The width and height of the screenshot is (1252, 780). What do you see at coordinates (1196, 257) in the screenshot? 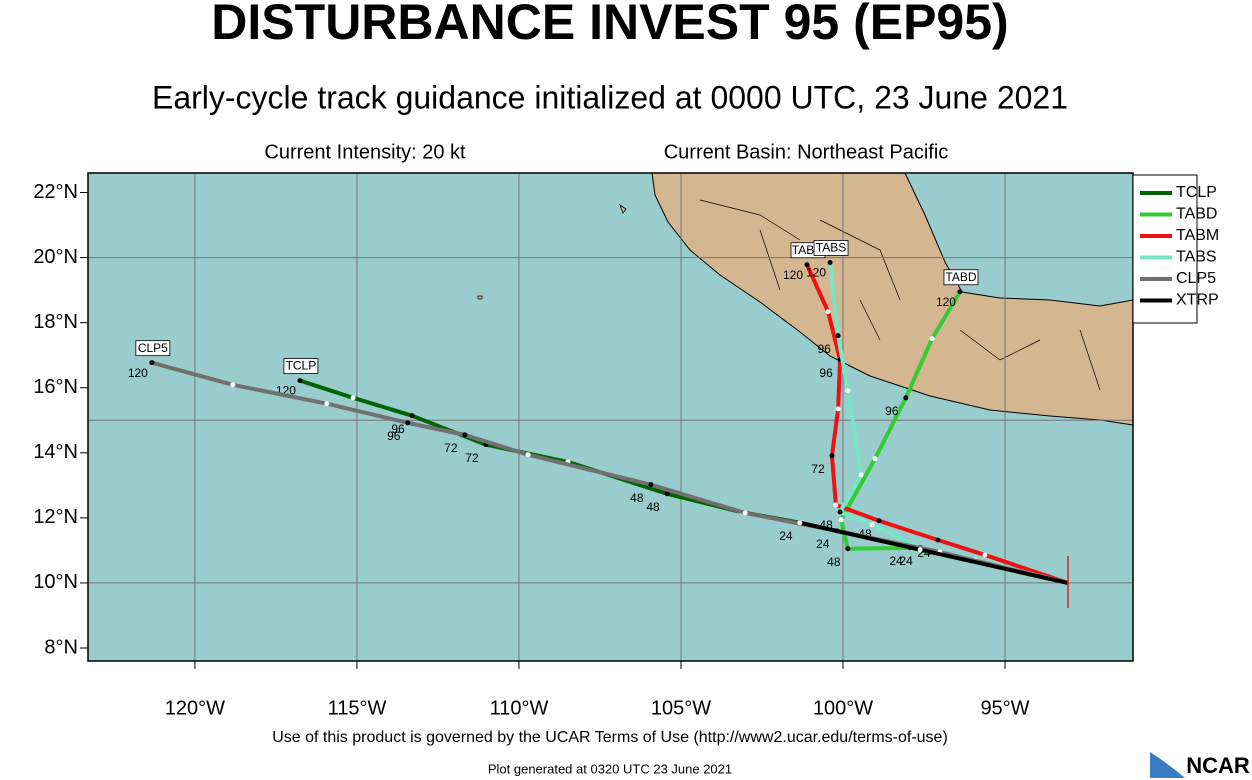
I see `legend-label: TABS` at bounding box center [1196, 257].